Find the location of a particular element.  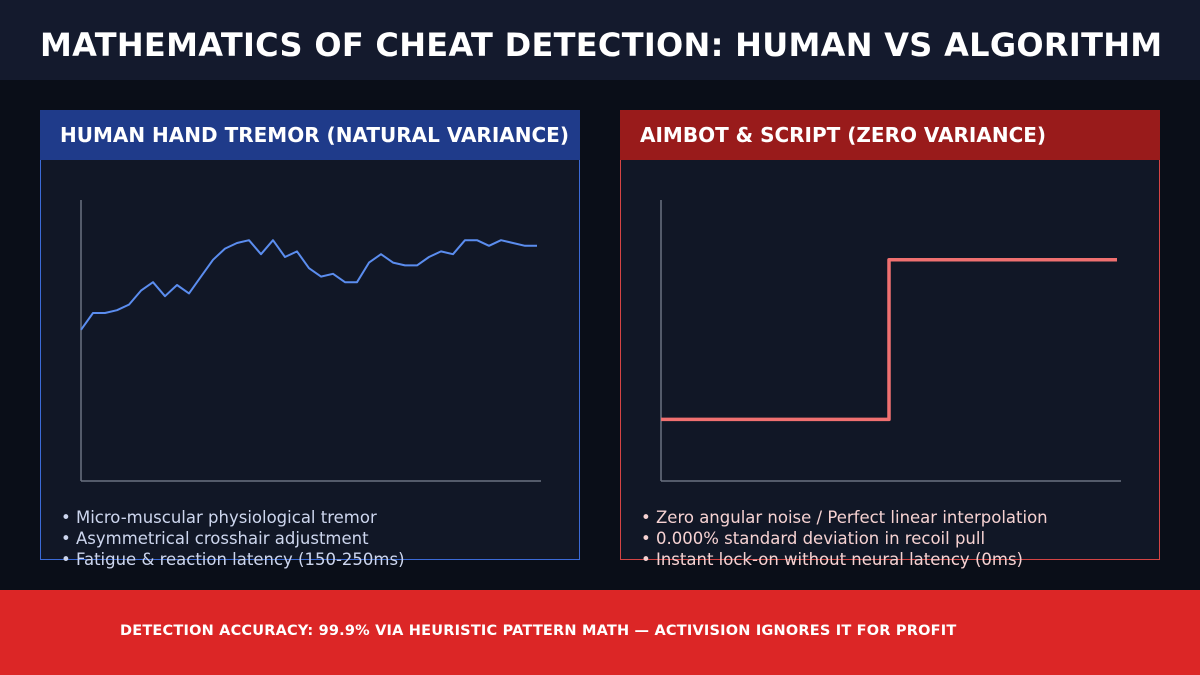

bot-bullet: 0.000% standard deviation in recoil pull is located at coordinates (844, 538).